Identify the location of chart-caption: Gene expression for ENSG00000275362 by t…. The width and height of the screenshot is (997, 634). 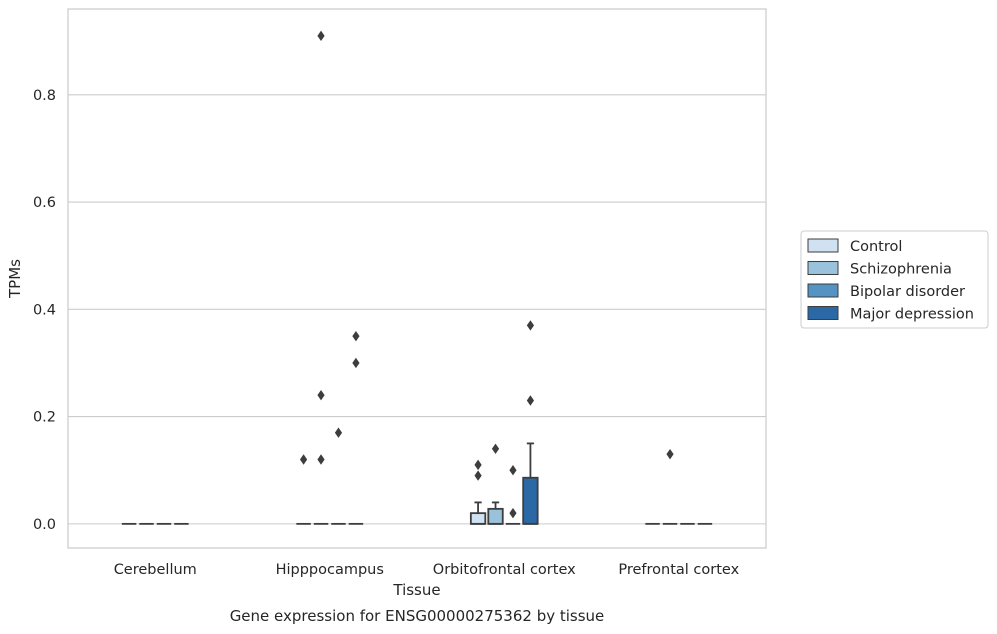
(417, 616).